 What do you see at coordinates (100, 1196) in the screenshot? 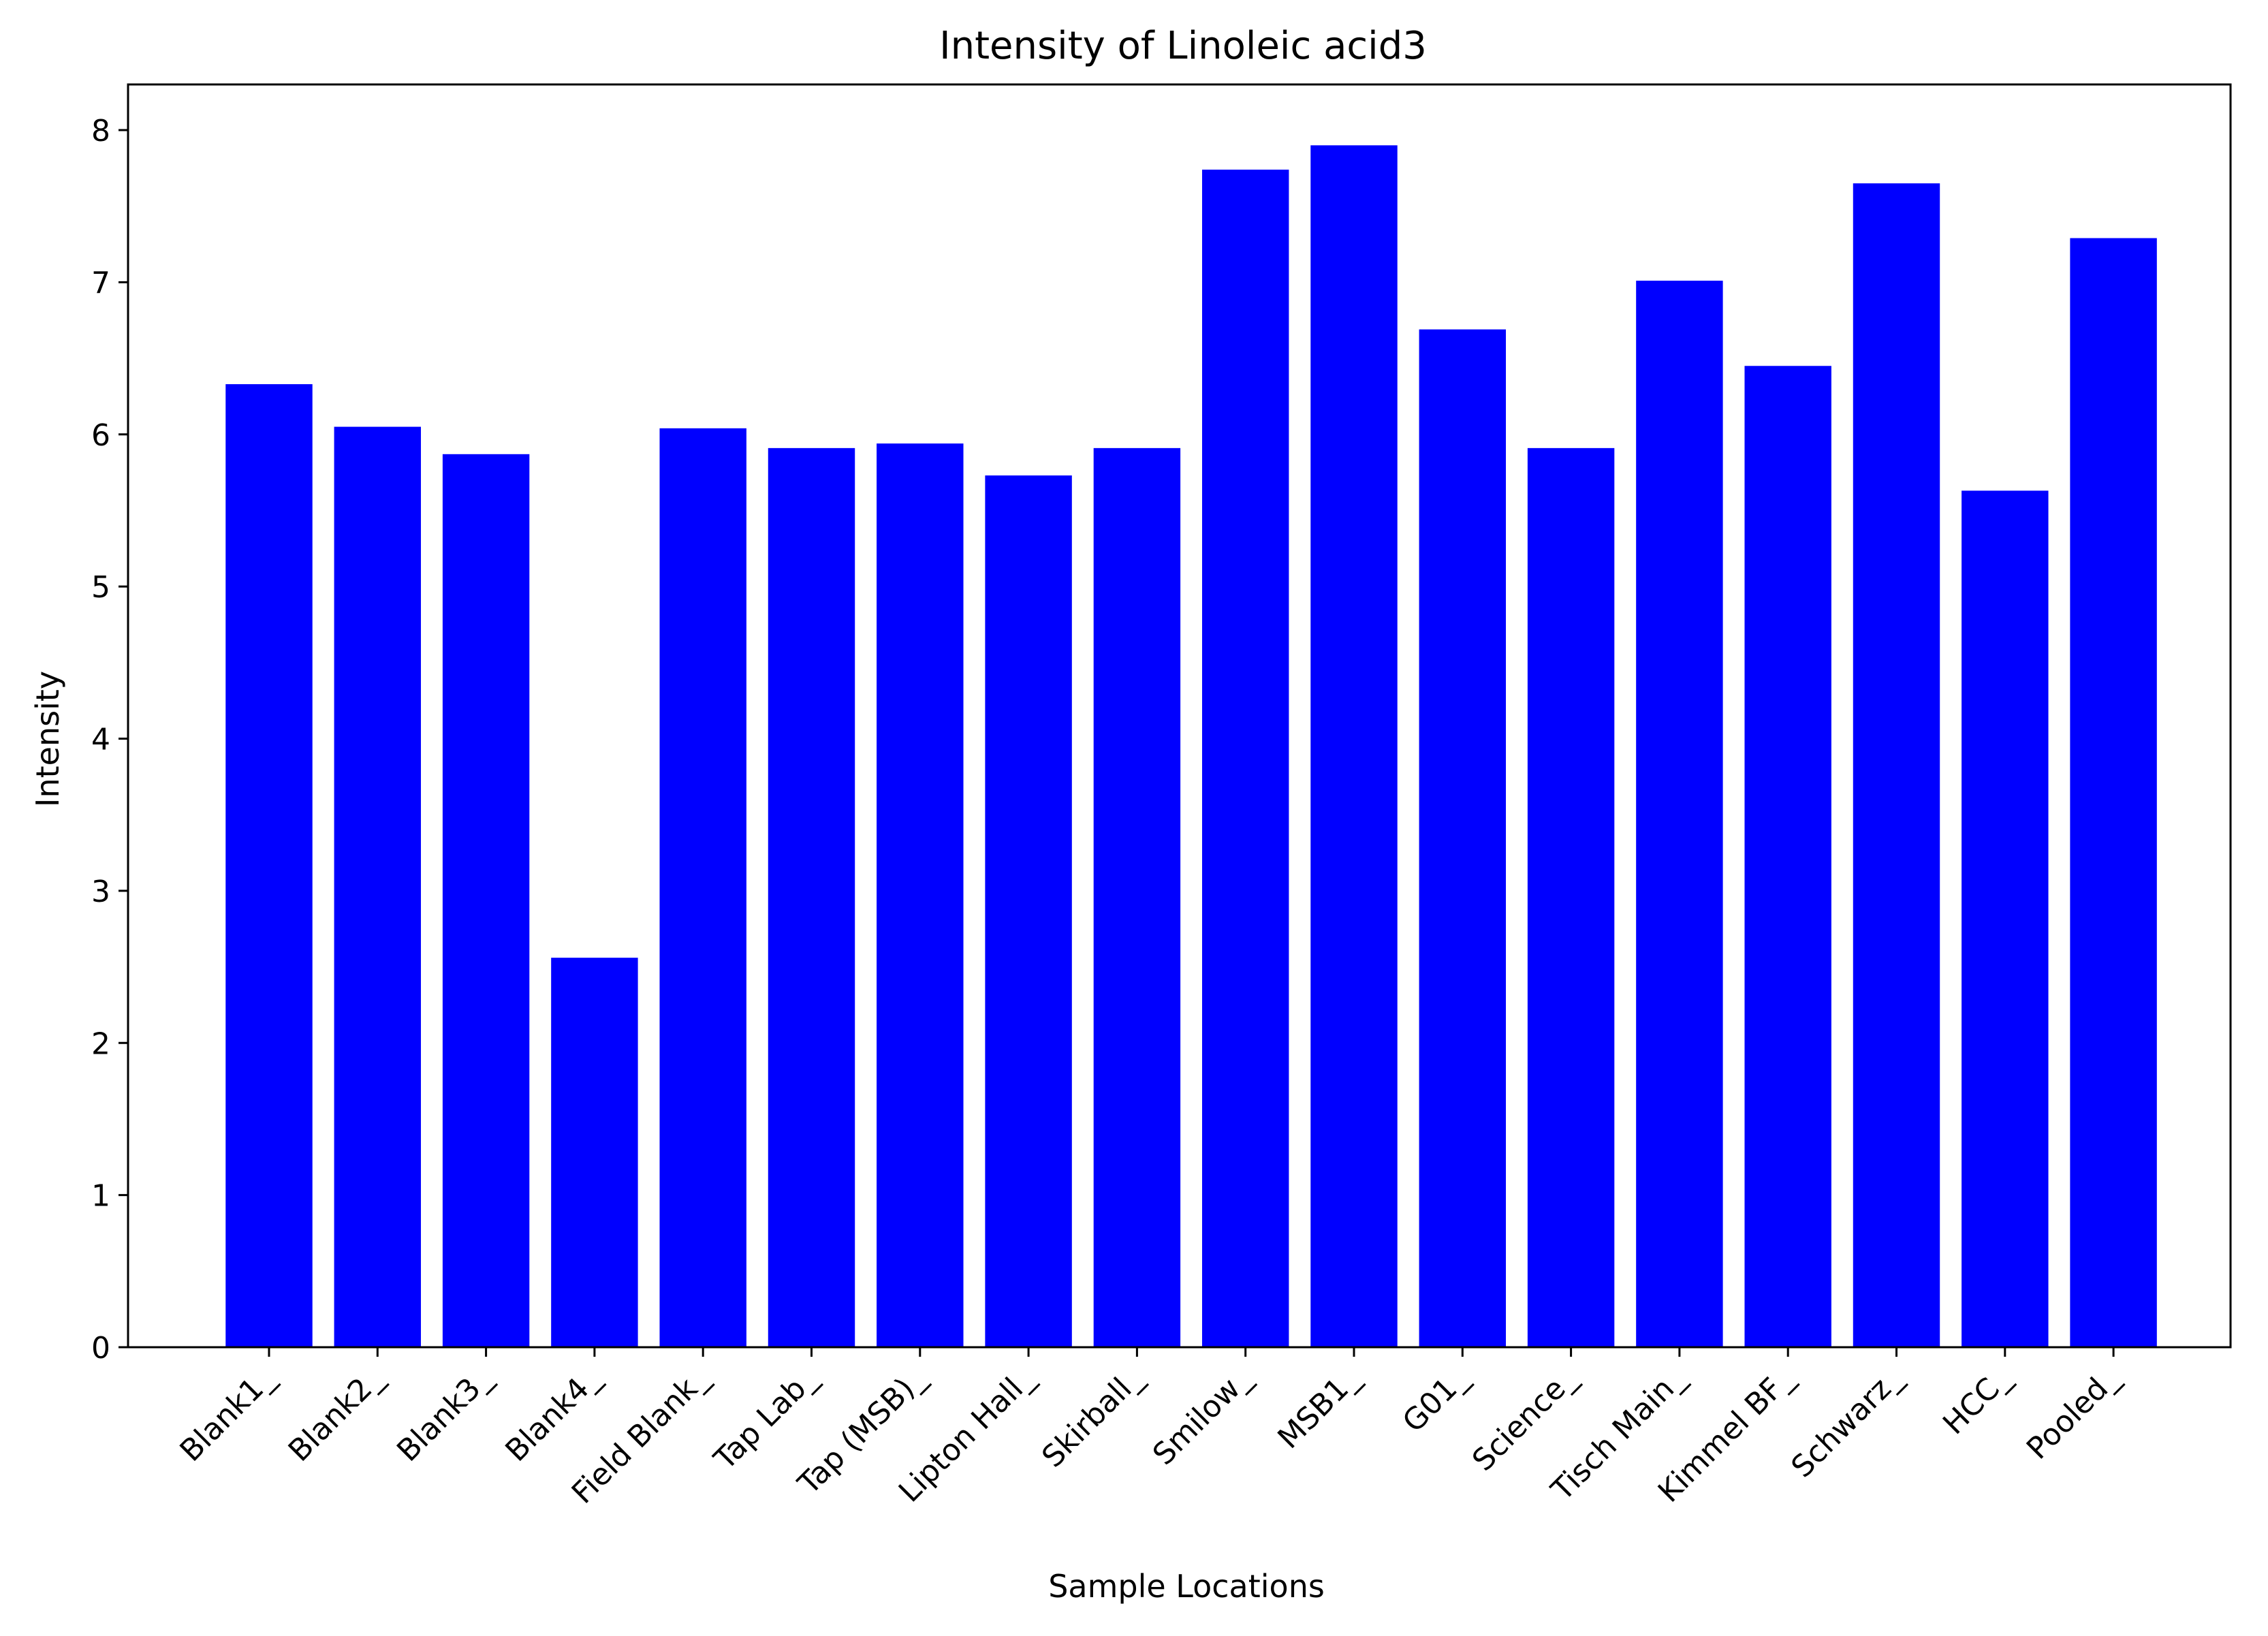
I see `y-tick-label: 1` at bounding box center [100, 1196].